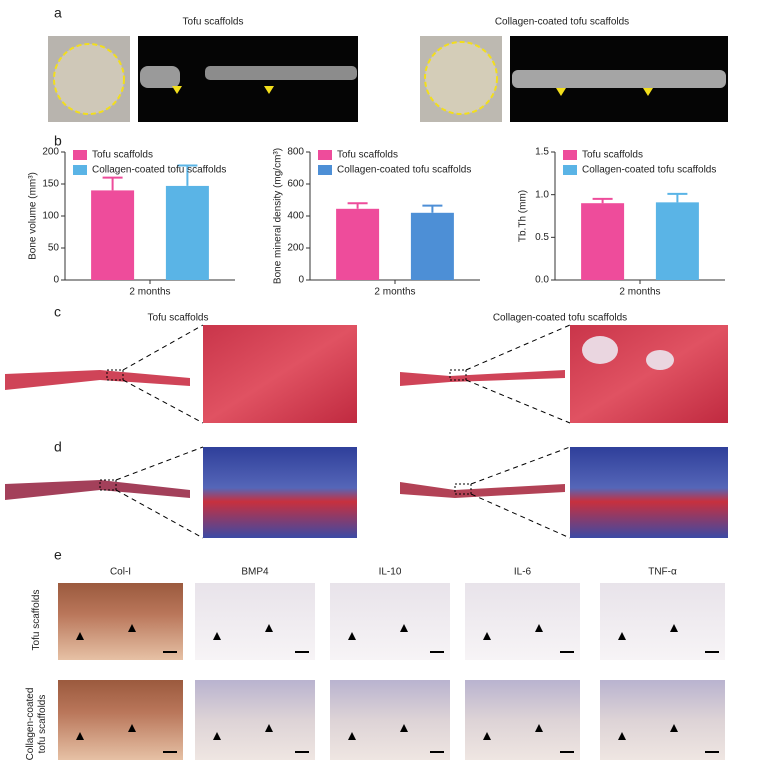 The image size is (776, 782). Describe the element at coordinates (390, 572) in the screenshot. I see `column-label: IL-10` at that location.